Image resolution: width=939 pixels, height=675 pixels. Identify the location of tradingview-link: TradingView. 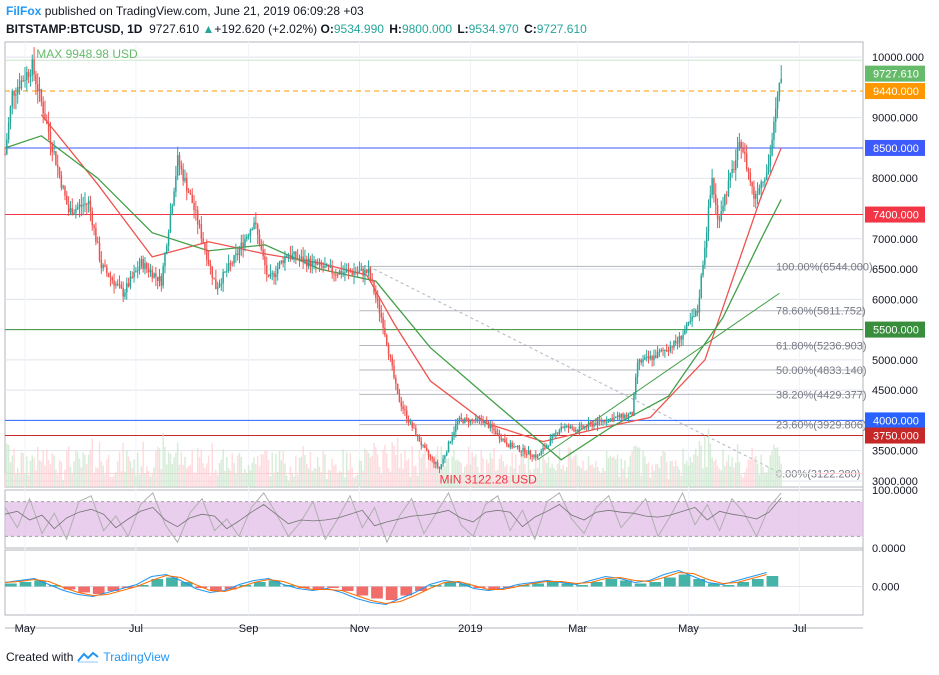
(136, 657).